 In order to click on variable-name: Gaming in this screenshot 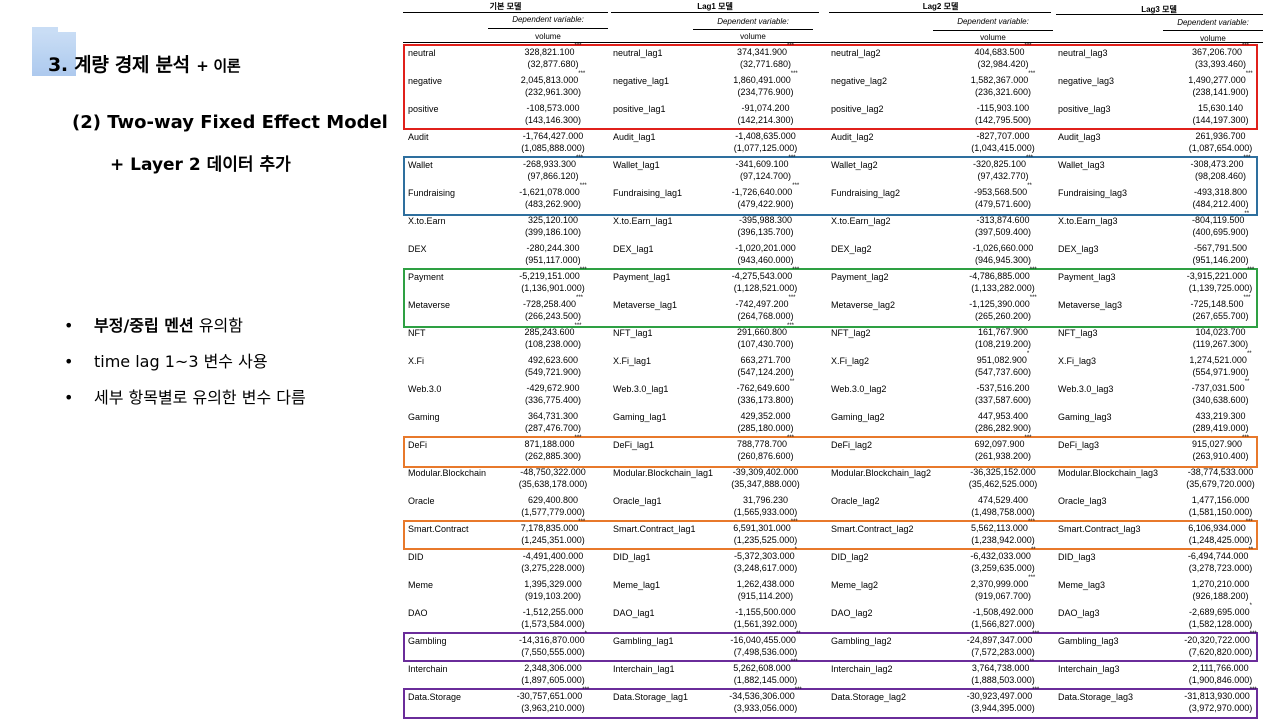, I will do `click(424, 417)`.